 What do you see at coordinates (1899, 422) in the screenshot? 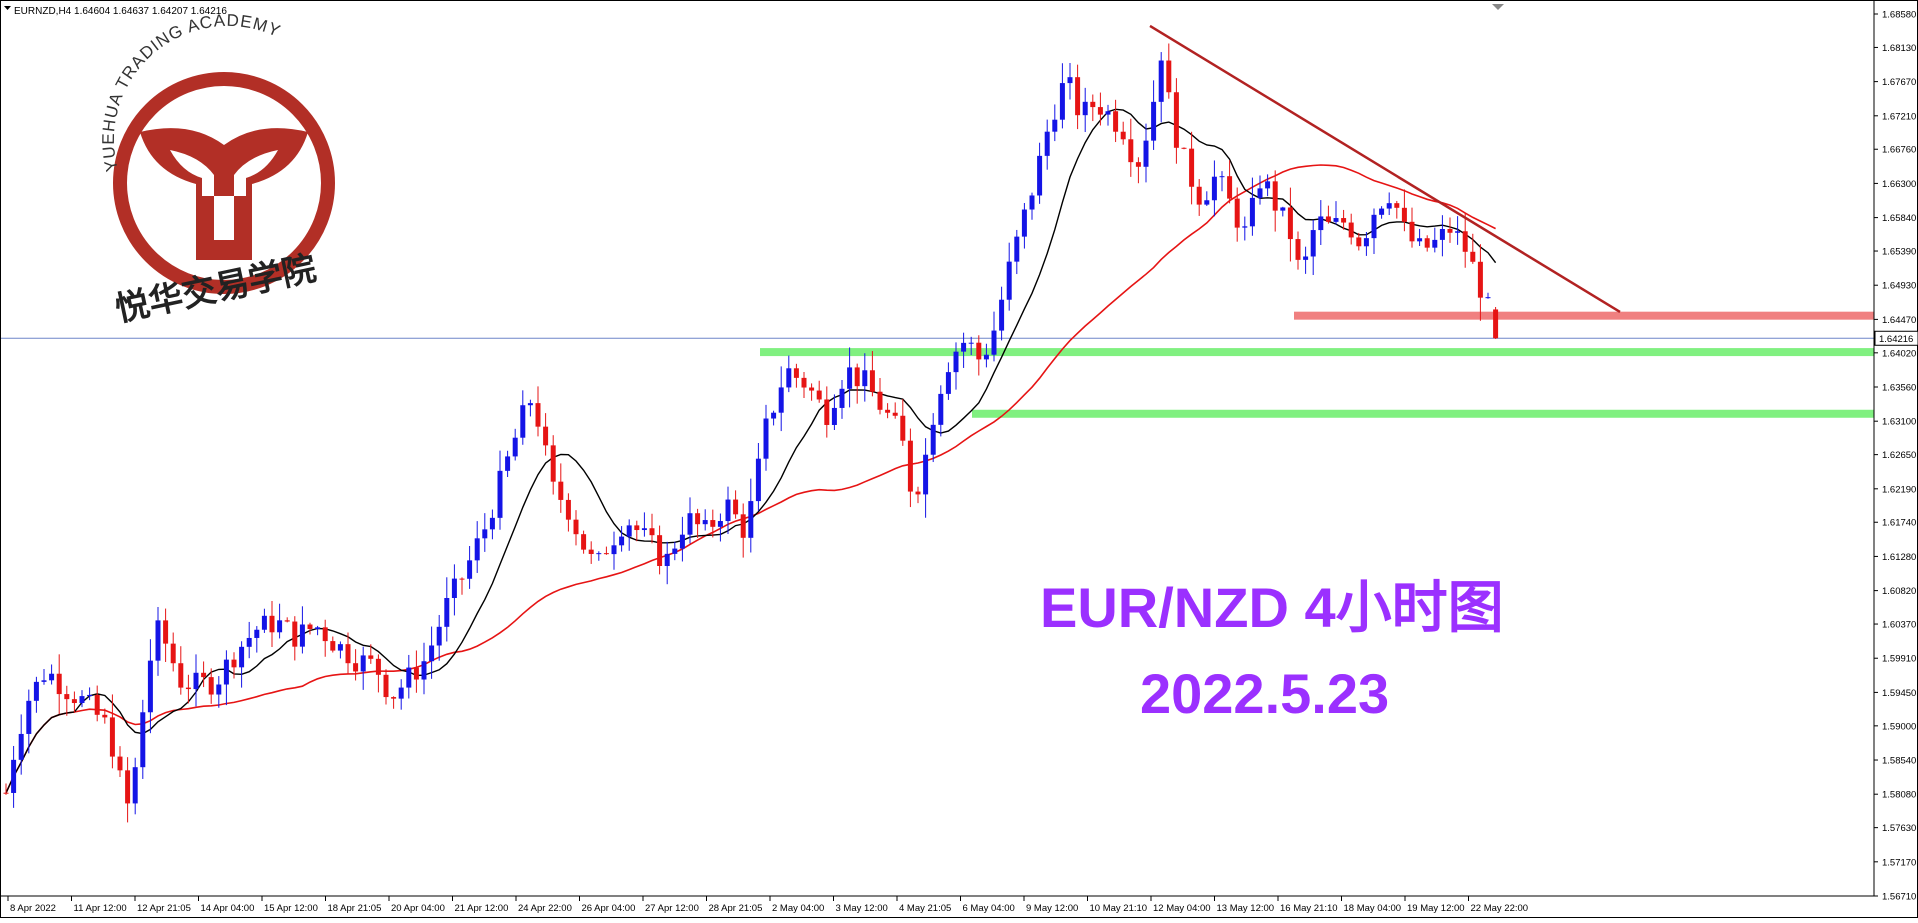
I see `y-tick-label: 1.63100` at bounding box center [1899, 422].